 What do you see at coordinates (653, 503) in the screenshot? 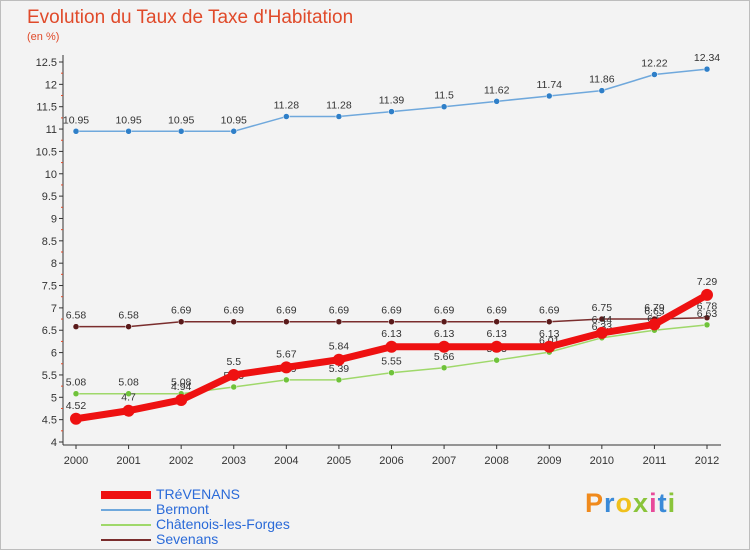
I see `logo-letter: i` at bounding box center [653, 503].